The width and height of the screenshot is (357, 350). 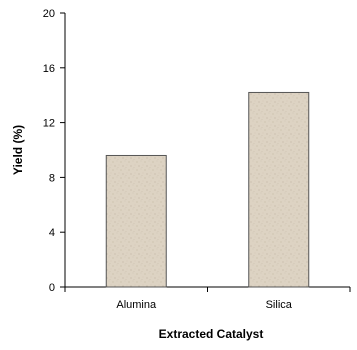 I want to click on bar-alumina, so click(x=136, y=221).